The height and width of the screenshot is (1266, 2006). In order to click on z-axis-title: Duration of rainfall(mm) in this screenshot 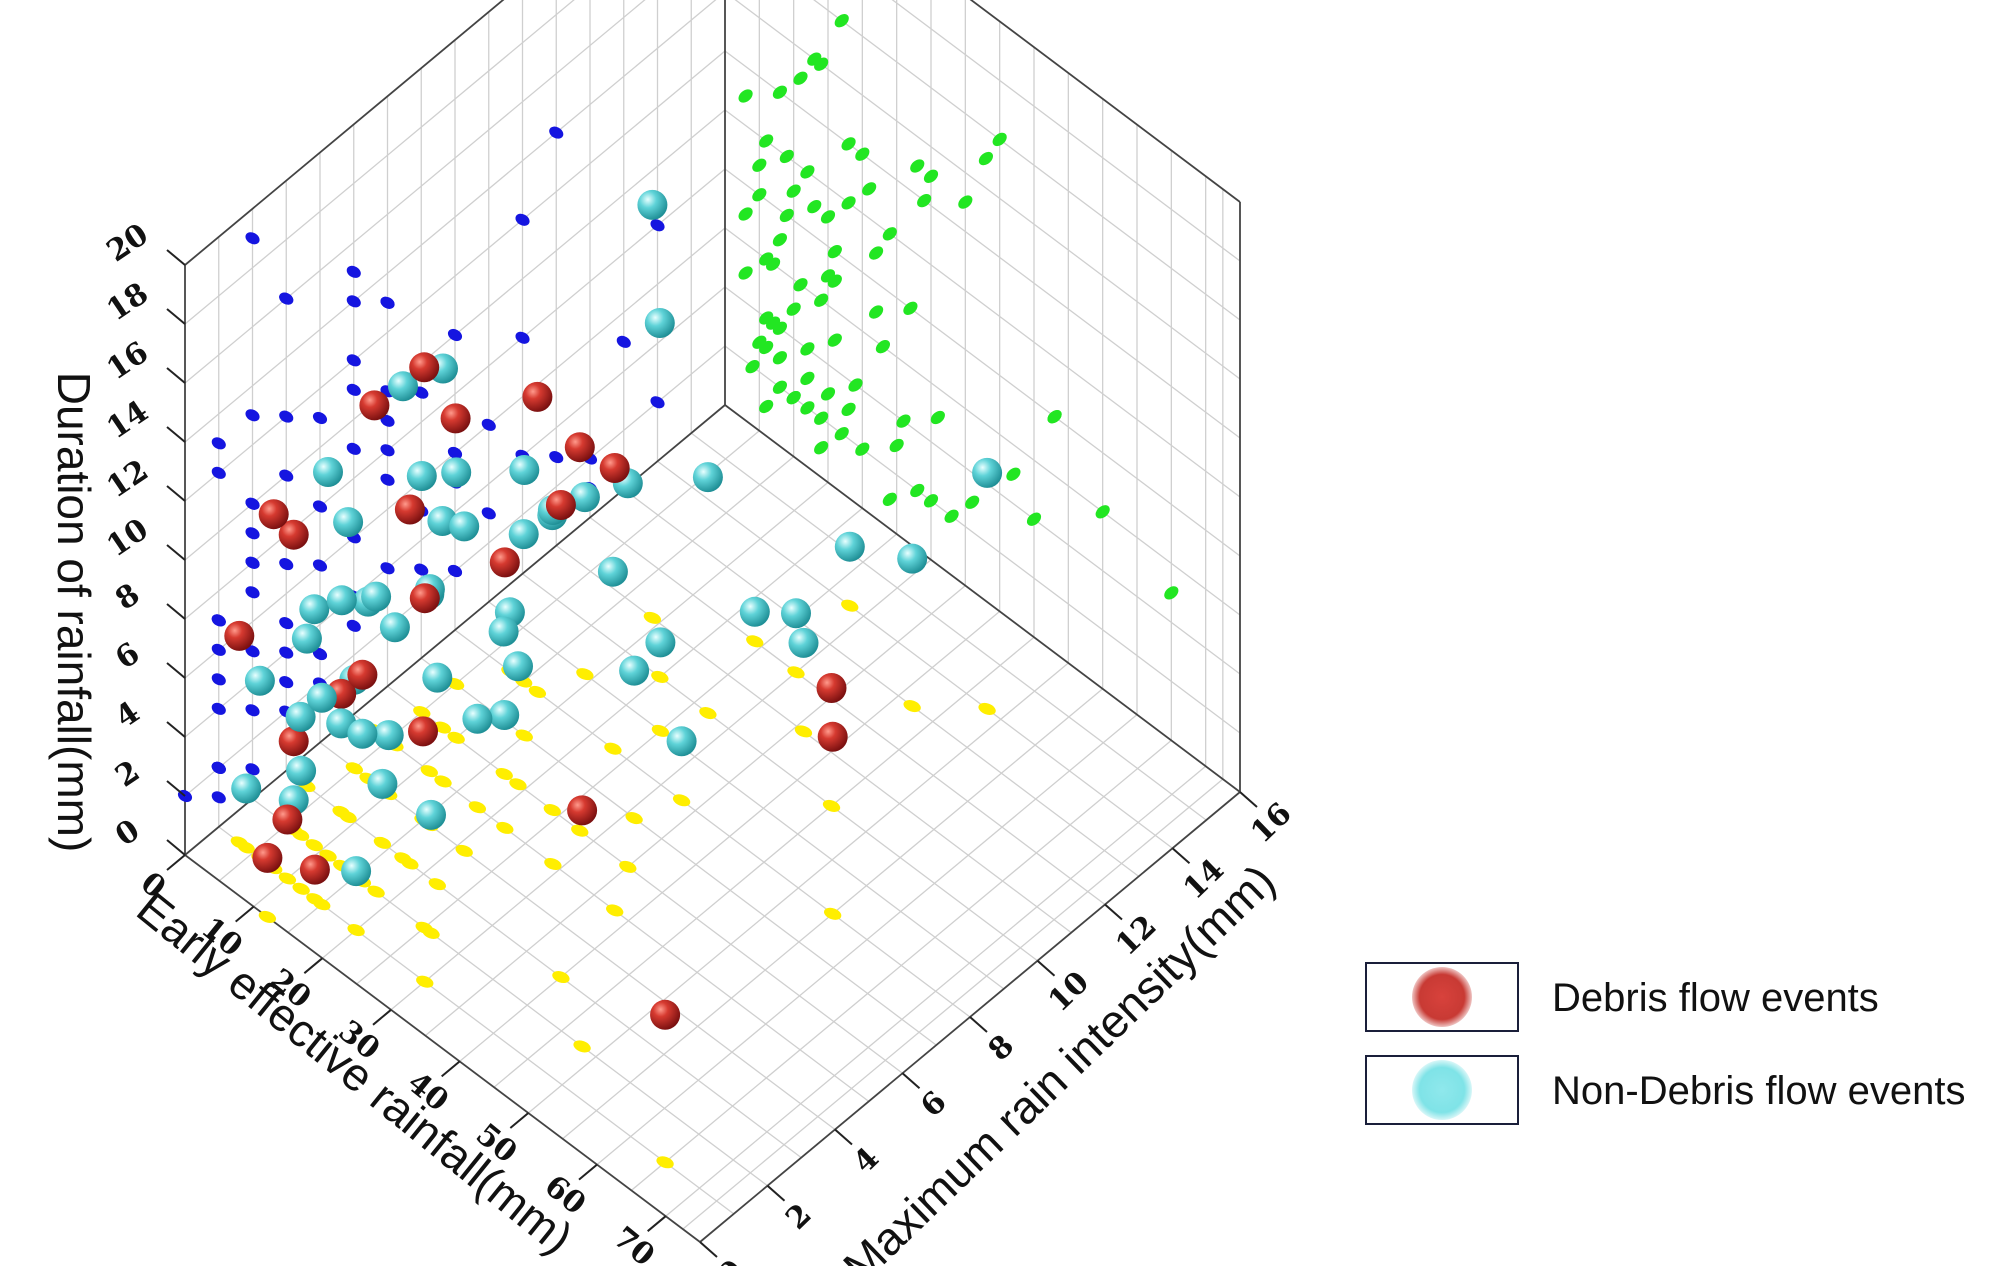, I will do `click(74, 612)`.